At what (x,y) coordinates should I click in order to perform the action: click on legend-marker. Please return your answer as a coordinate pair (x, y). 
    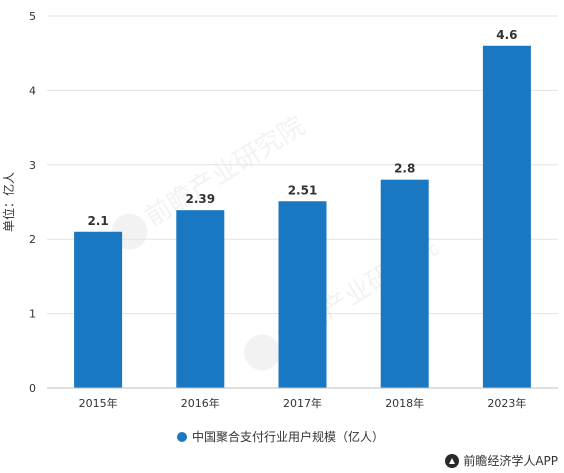
    Looking at the image, I should click on (182, 437).